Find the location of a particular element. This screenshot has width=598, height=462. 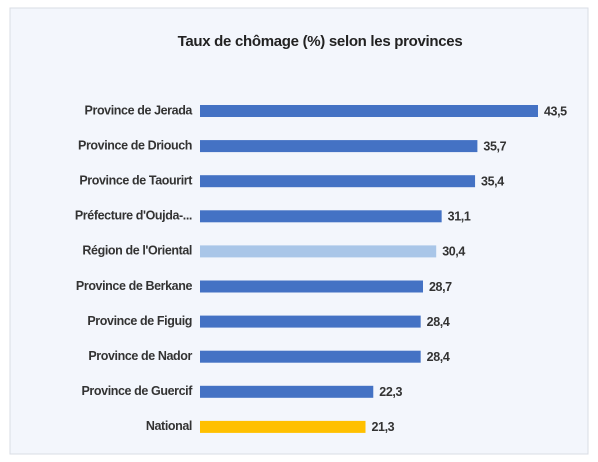

category-label: National is located at coordinates (169, 426).